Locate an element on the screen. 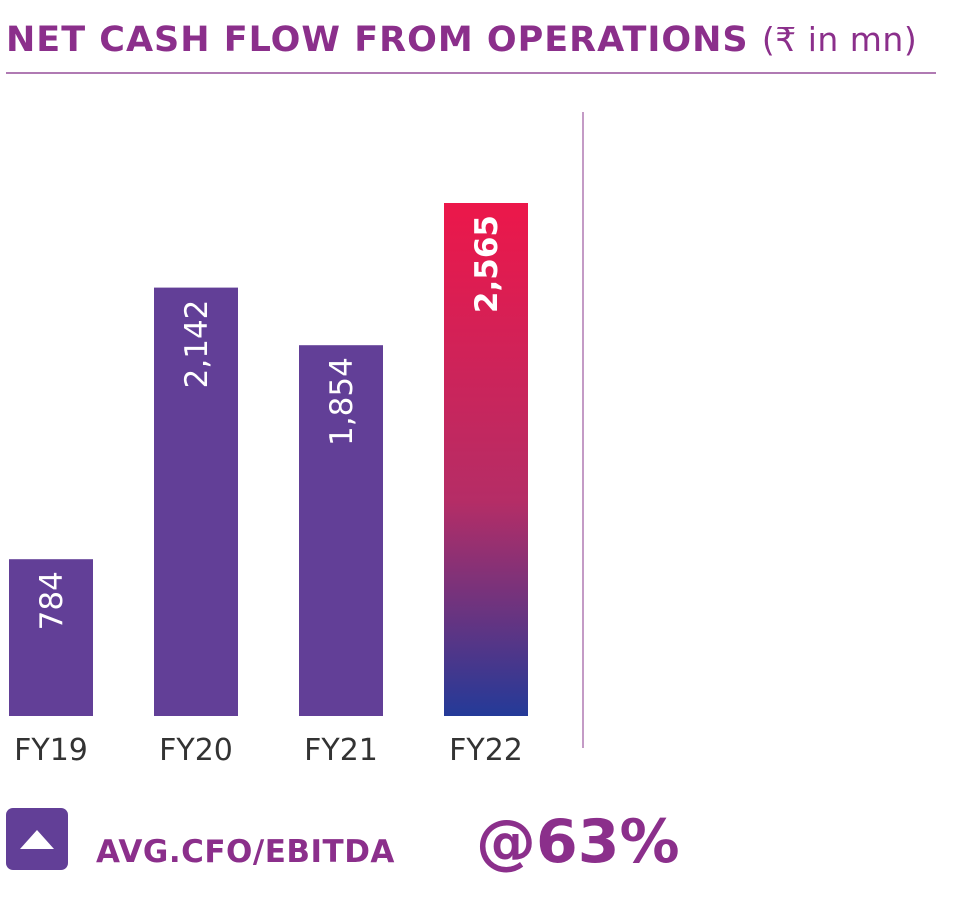 The width and height of the screenshot is (958, 906). chart-header: NET CASH FLOW FROM OPERATIONS (₹ in mn) is located at coordinates (471, 44).